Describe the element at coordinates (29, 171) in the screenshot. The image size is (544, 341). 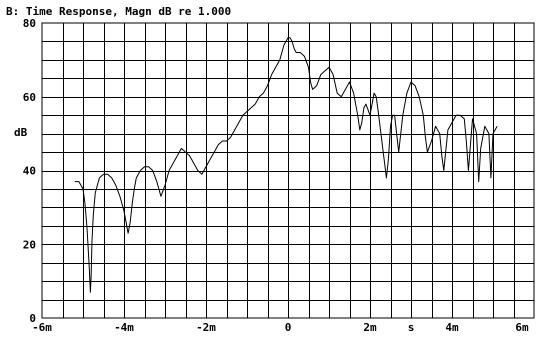
I see `y-tick-label: 40` at that location.